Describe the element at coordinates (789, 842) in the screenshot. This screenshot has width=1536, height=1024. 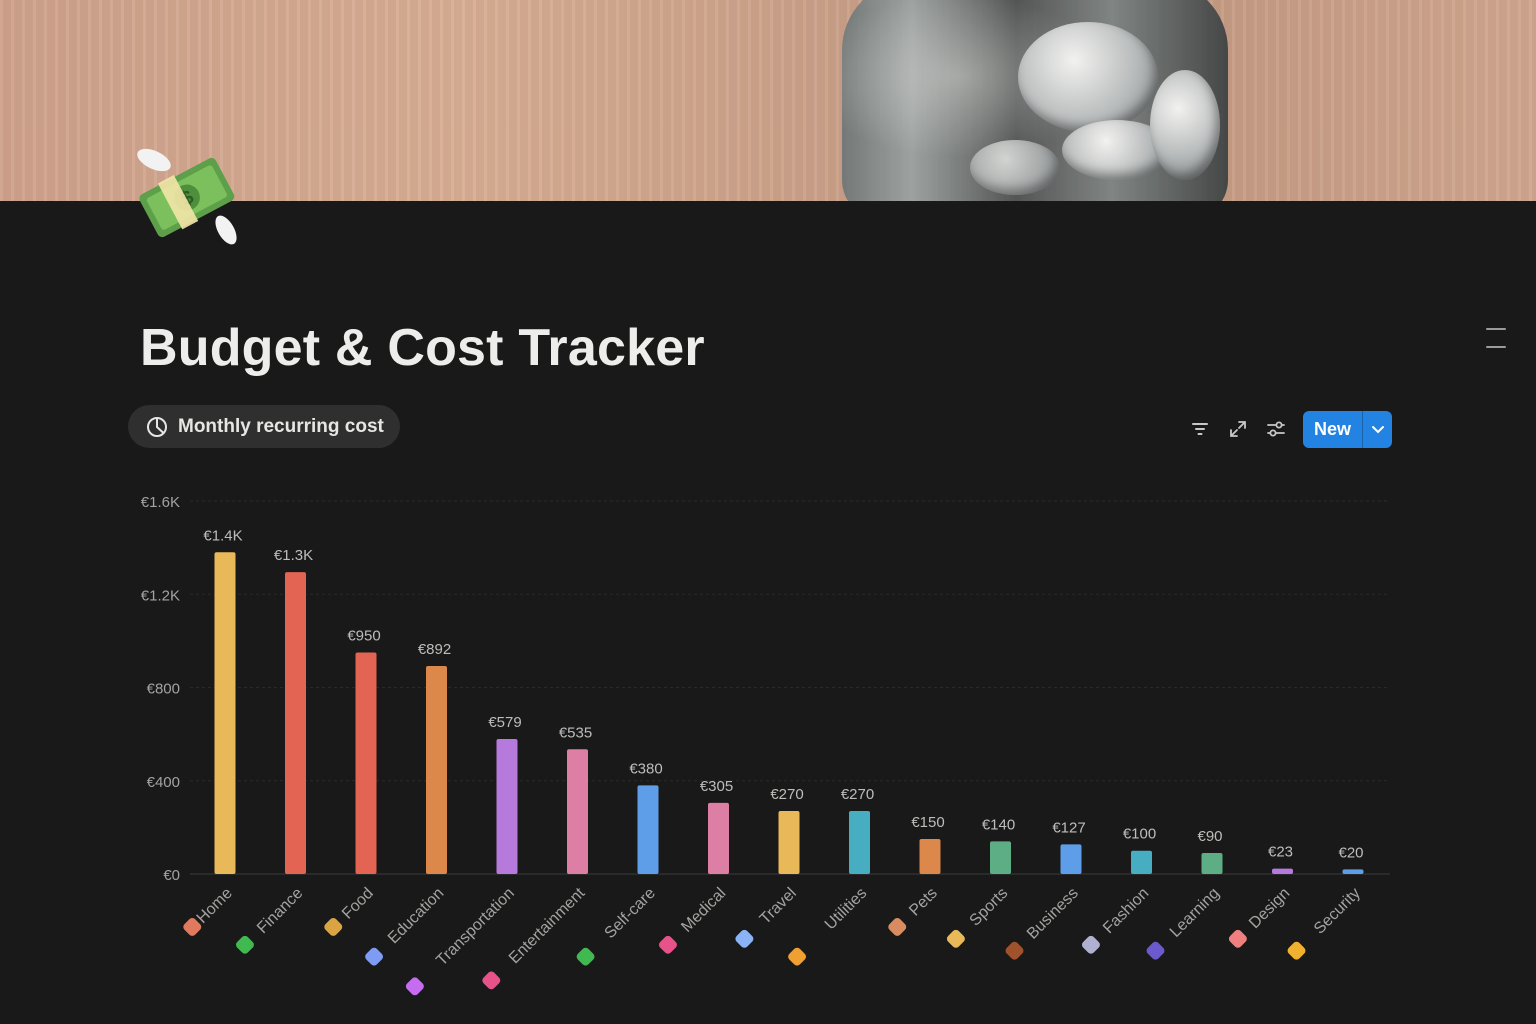
I see `bar-travel` at that location.